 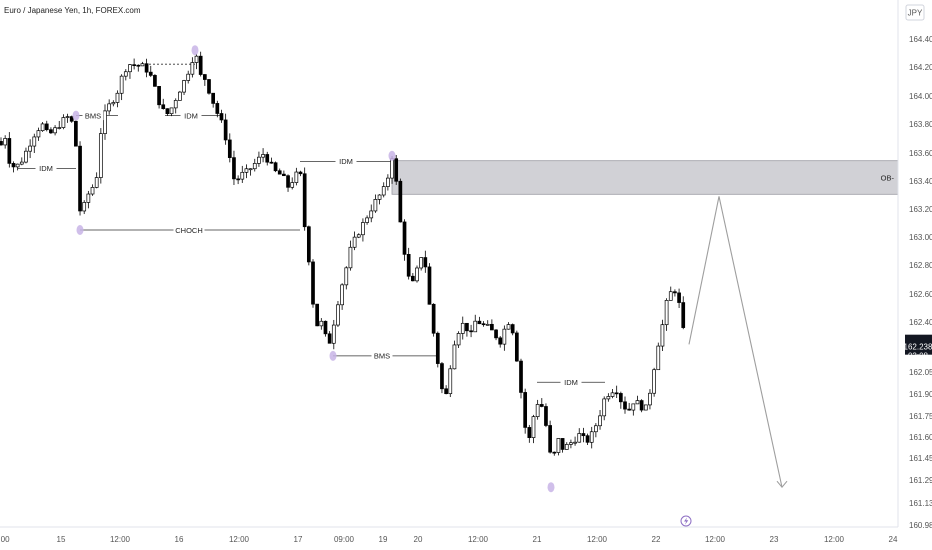 What do you see at coordinates (61, 539) in the screenshot?
I see `x-tick-label: 15` at bounding box center [61, 539].